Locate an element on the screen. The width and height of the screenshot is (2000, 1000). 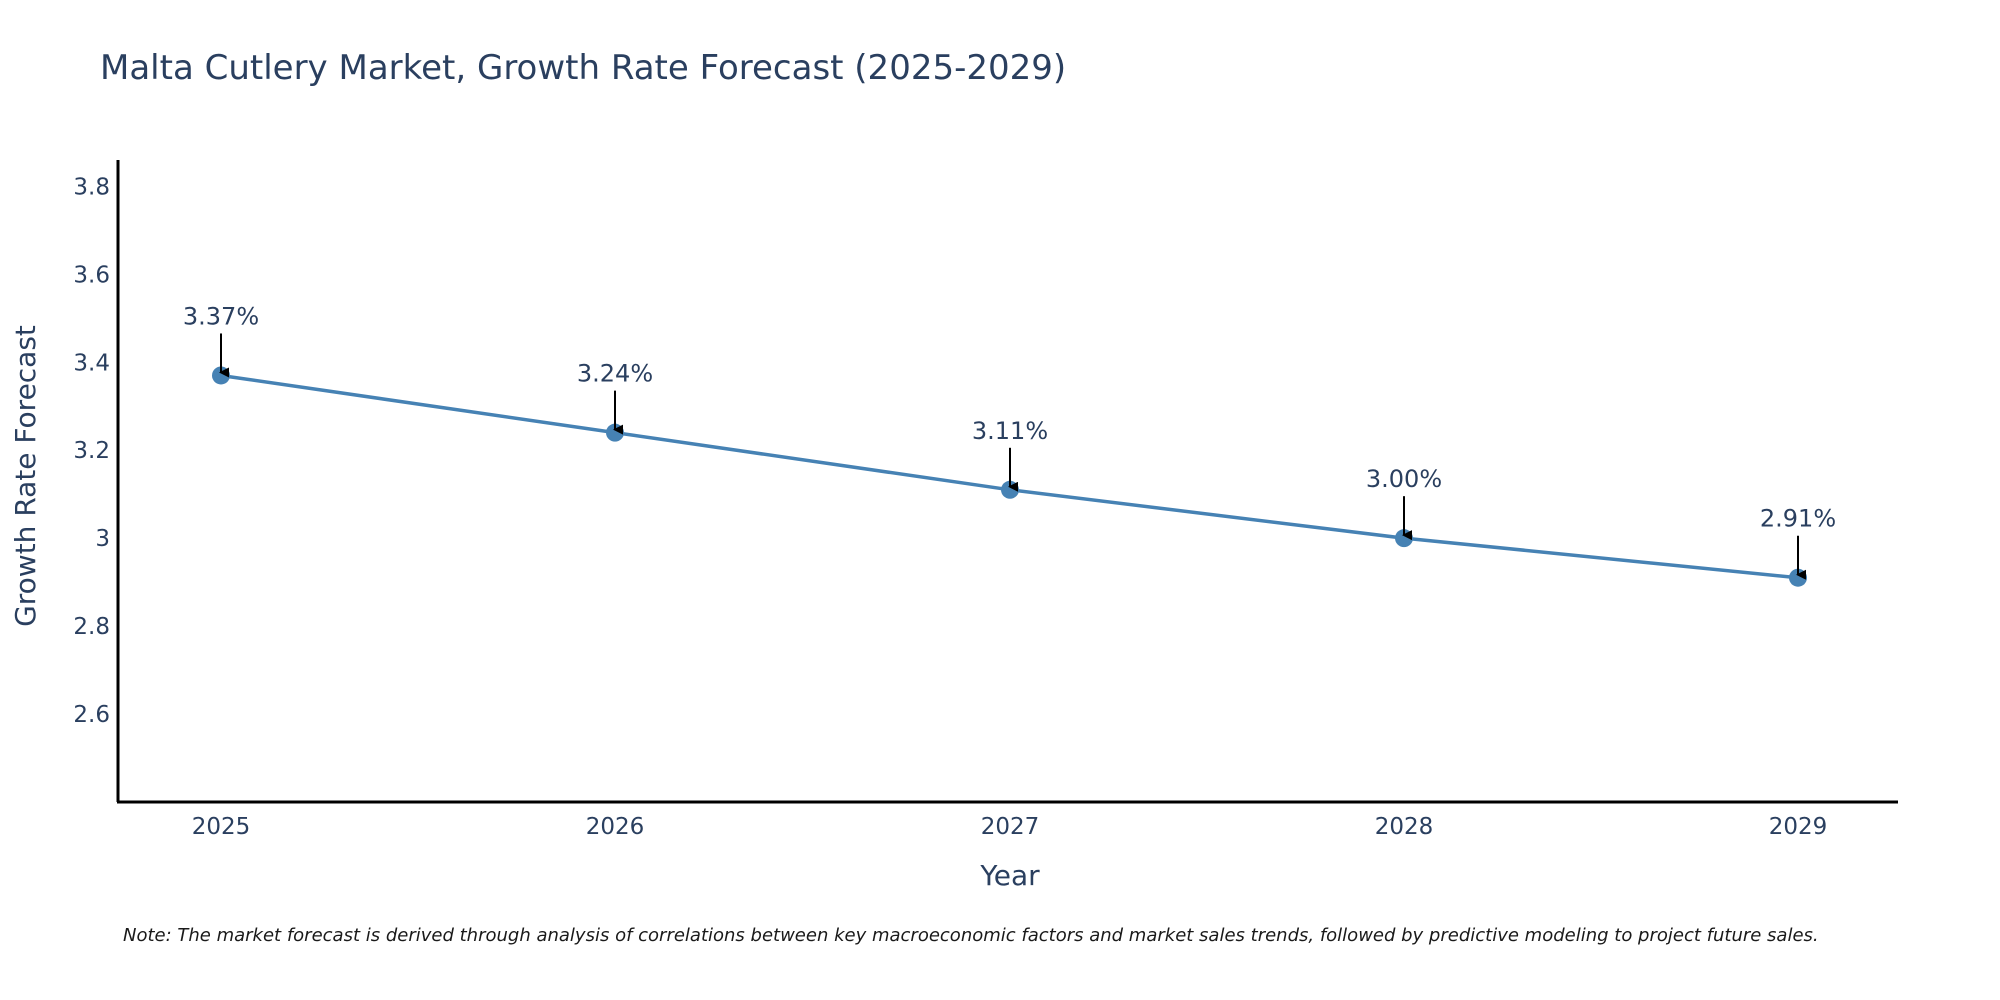
x-axis-title: Year is located at coordinates (1009, 875).